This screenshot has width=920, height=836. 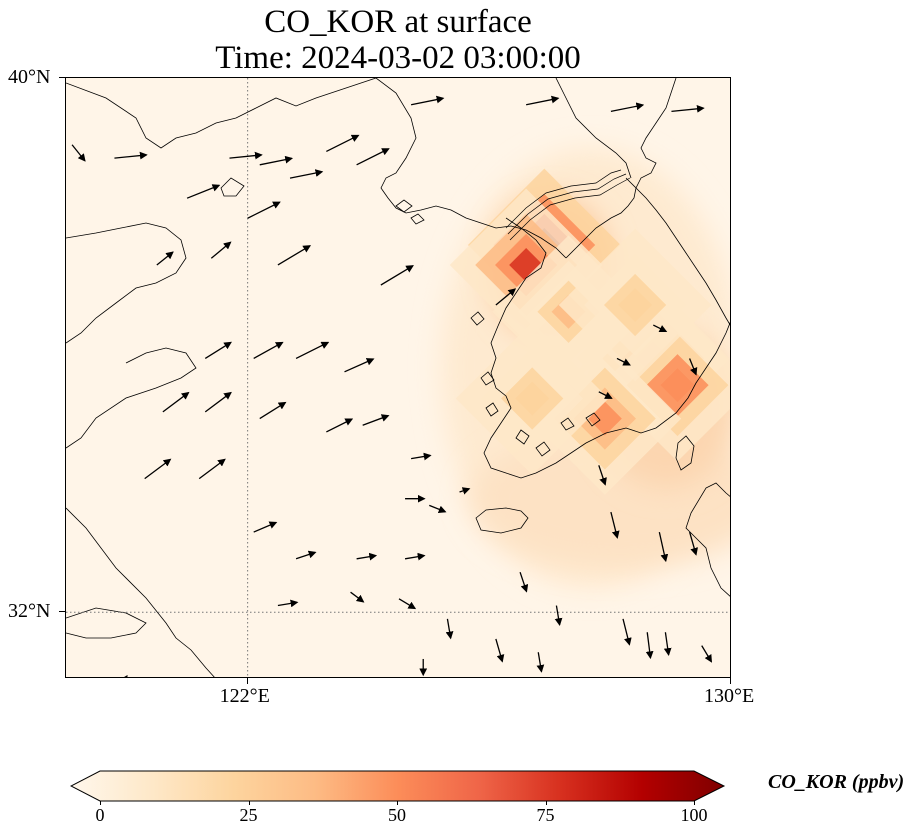 I want to click on coastline-bohai-east, so click(x=471, y=168).